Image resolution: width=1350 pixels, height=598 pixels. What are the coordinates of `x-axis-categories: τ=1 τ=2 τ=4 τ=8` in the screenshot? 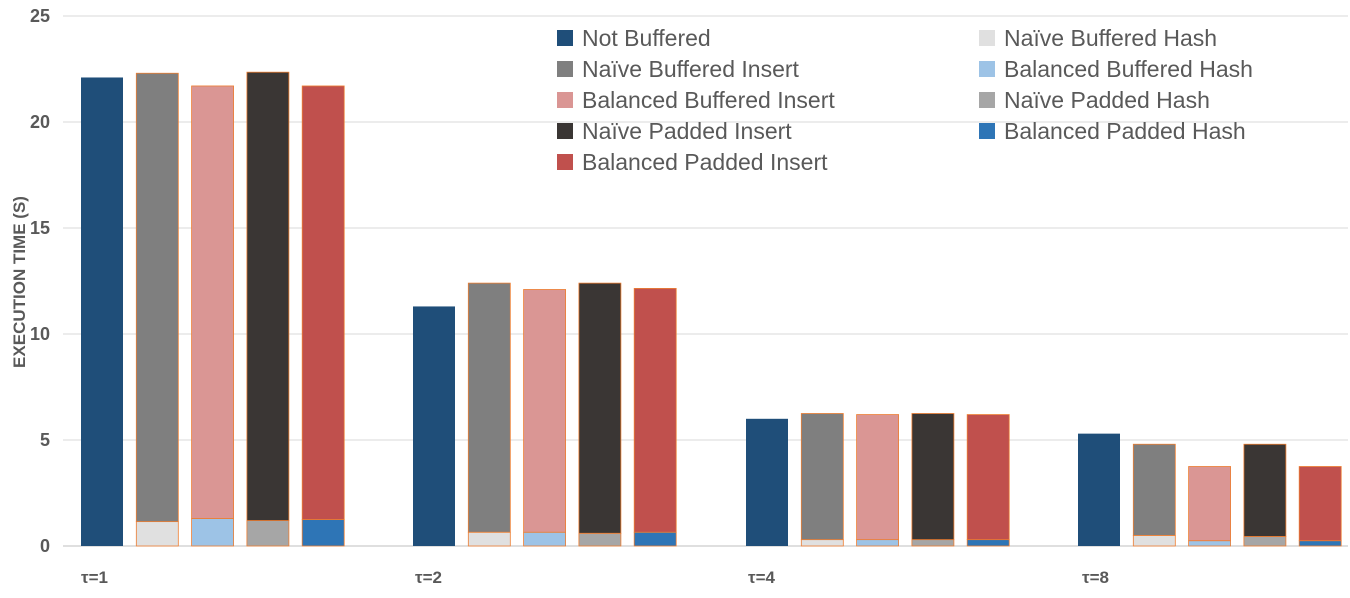 It's located at (595, 577).